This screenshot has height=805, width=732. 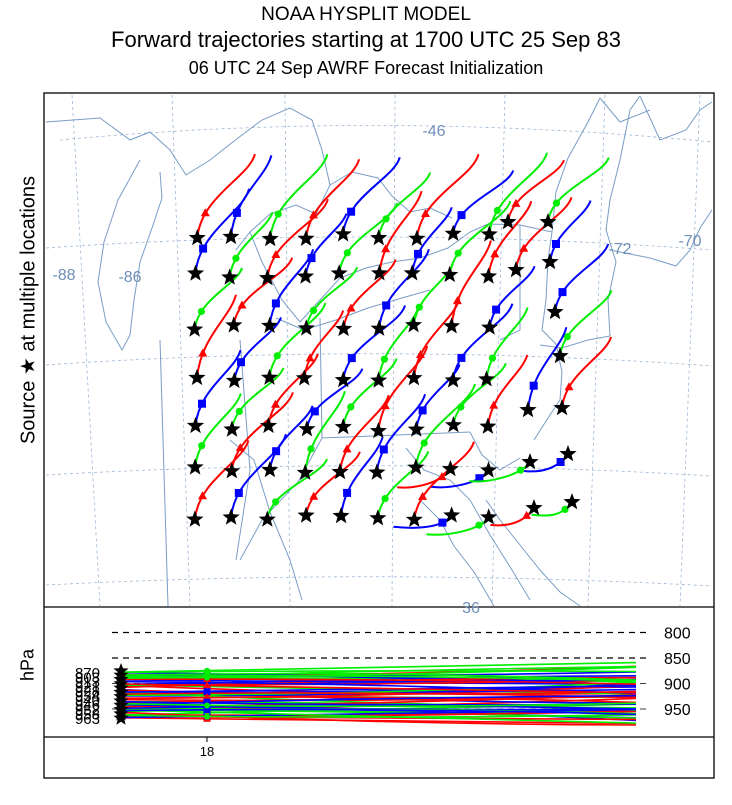 What do you see at coordinates (129, 277) in the screenshot?
I see `longitude-label: -86` at bounding box center [129, 277].